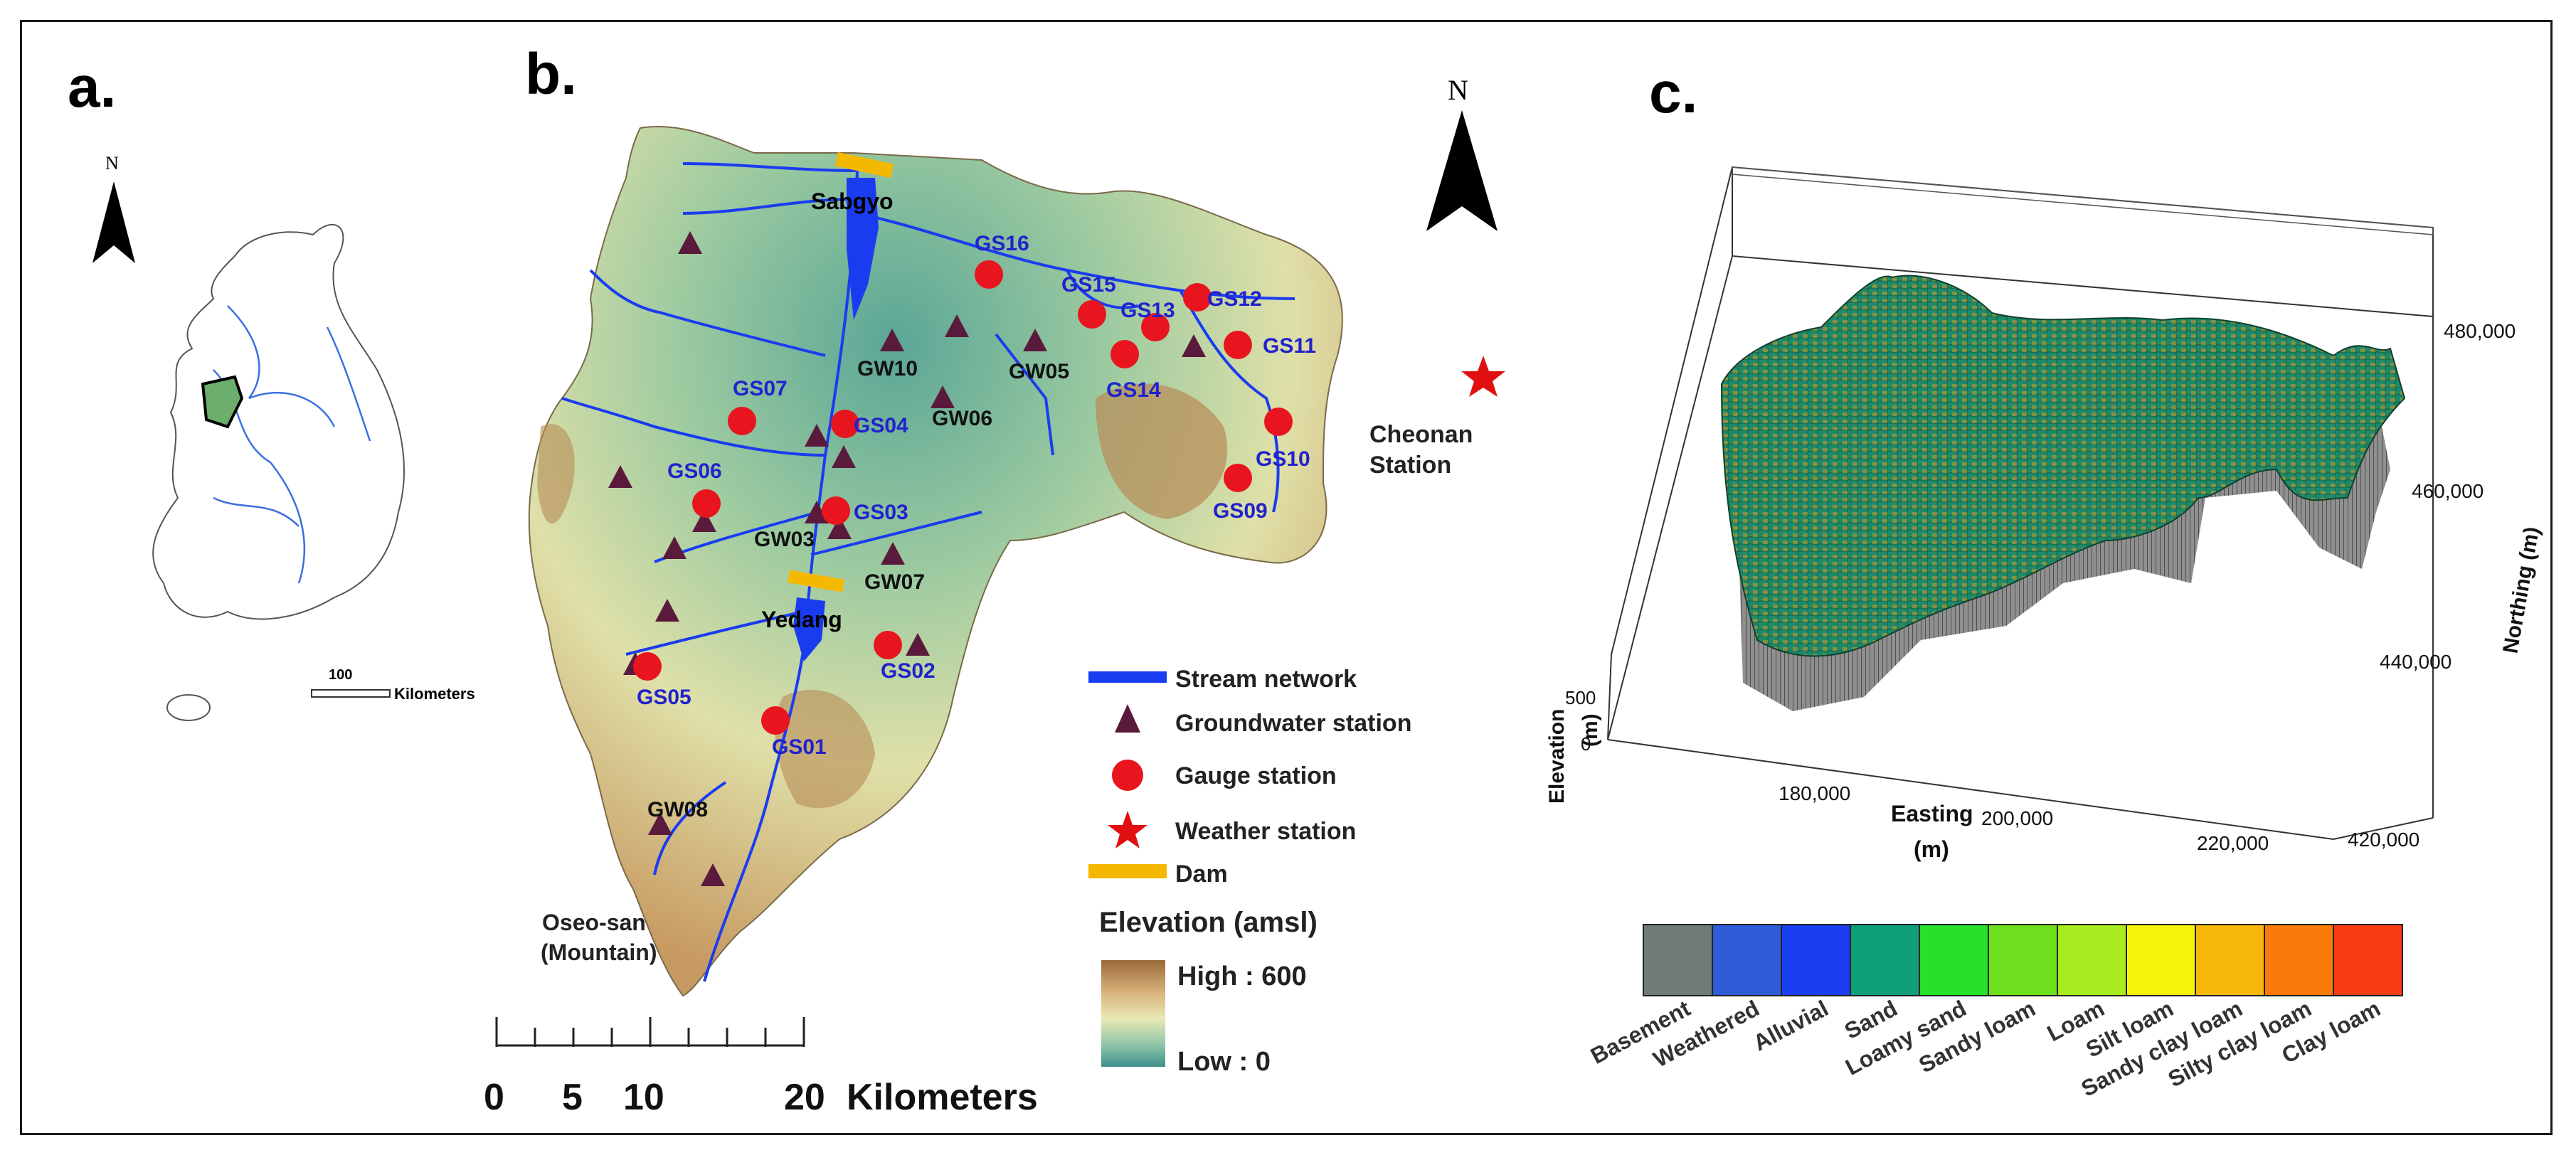  Describe the element at coordinates (2448, 491) in the screenshot. I see `northing-tick-460000: 460,000` at that location.